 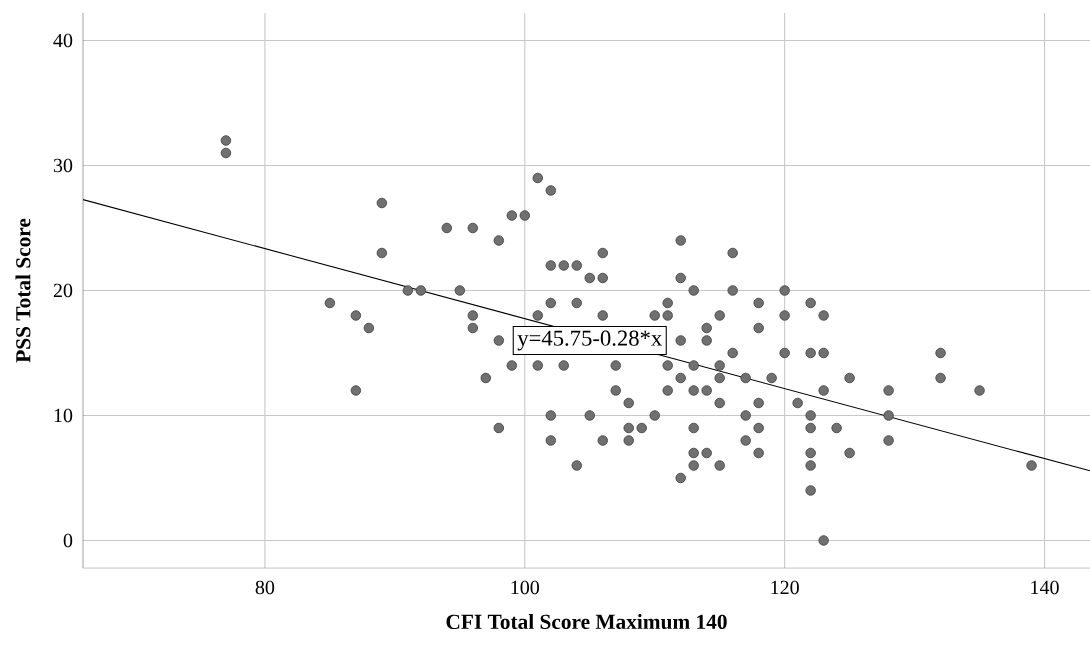 What do you see at coordinates (265, 587) in the screenshot?
I see `x-tick-label: 80` at bounding box center [265, 587].